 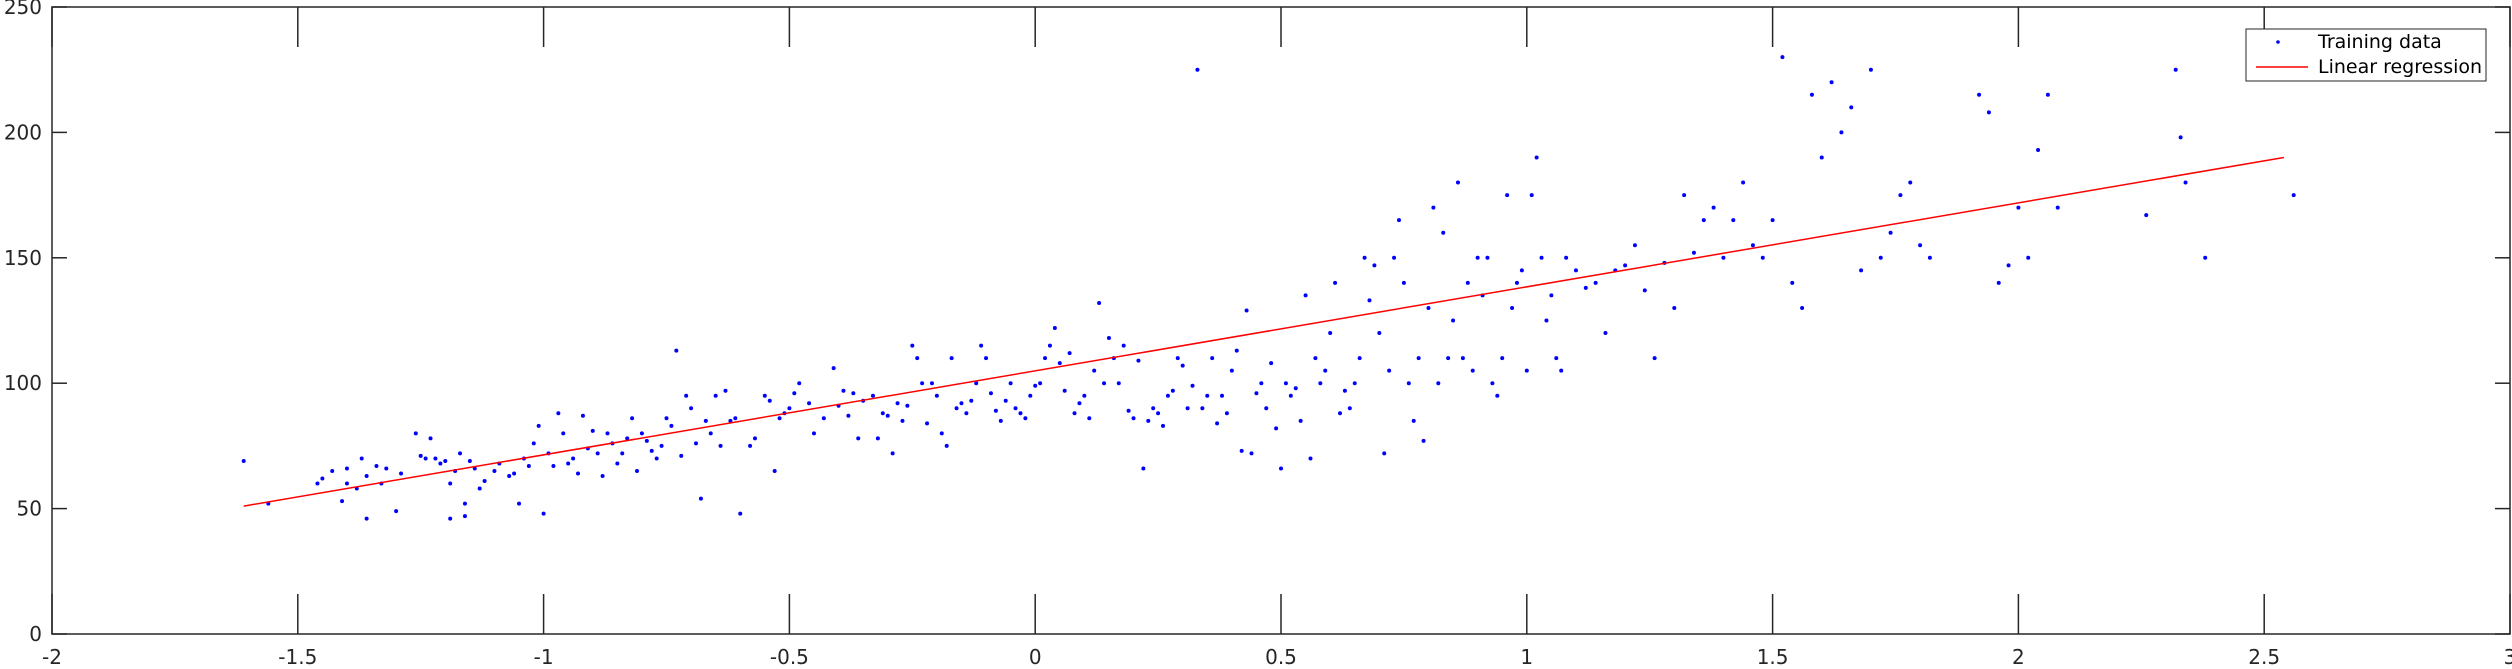 I want to click on x-tick-label: 0.5, so click(x=1281, y=657).